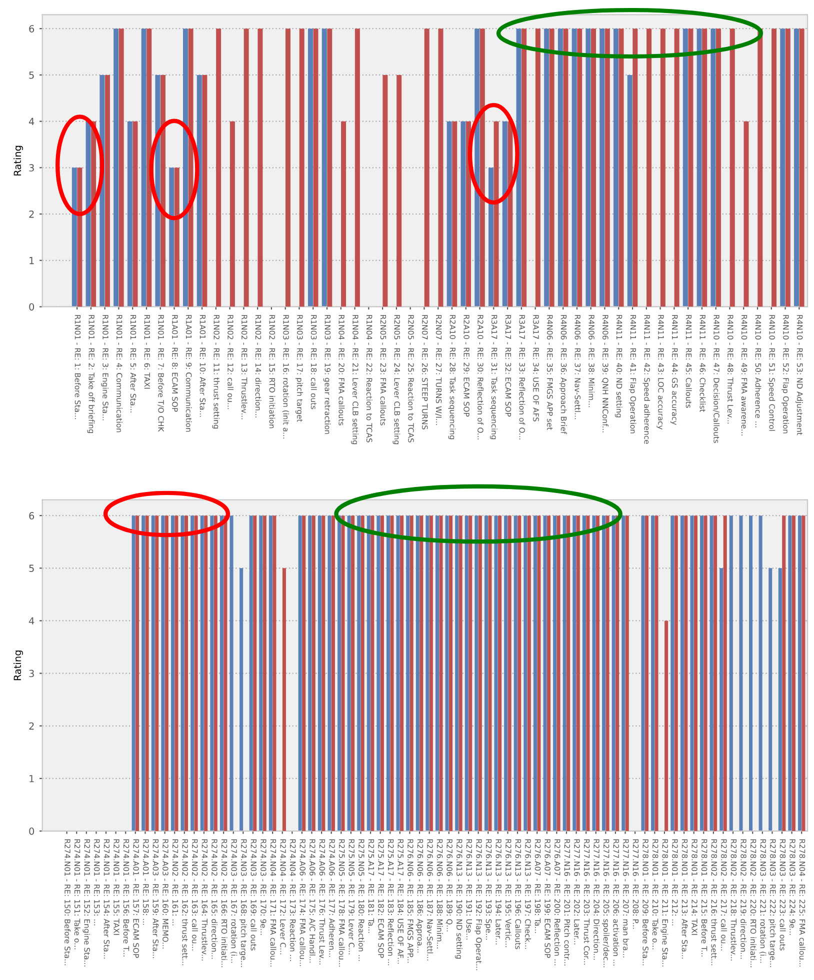  I want to click on y-tick-label: 3, so click(31, 168).